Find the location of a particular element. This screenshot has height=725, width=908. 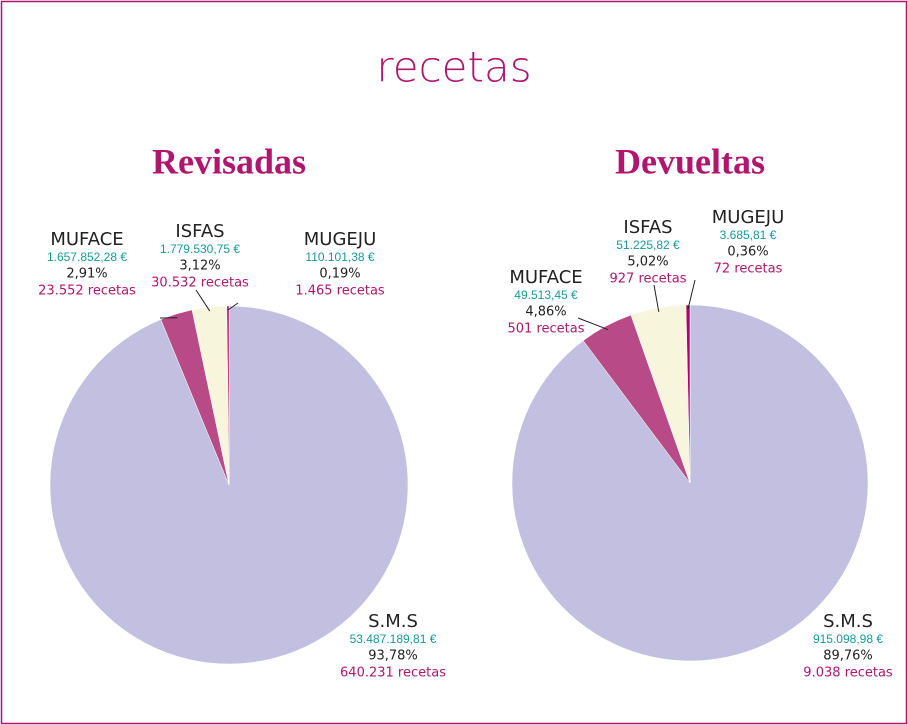

slice-percent: 89,76% is located at coordinates (848, 656).